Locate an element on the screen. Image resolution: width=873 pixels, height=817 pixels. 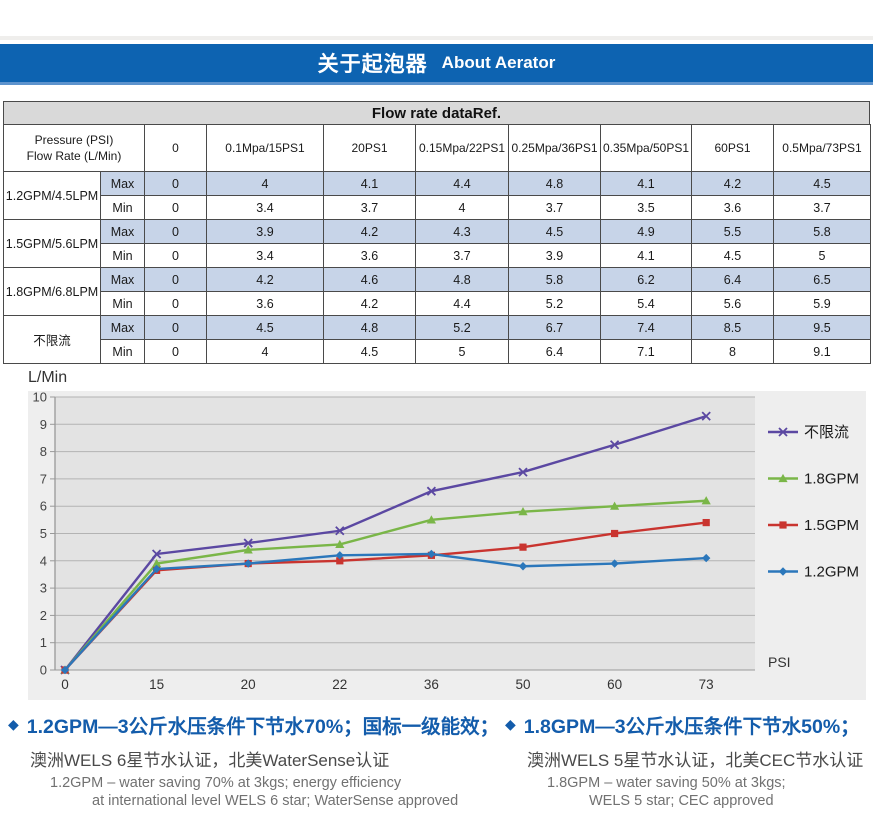
max-value: 5.2 is located at coordinates (462, 327).